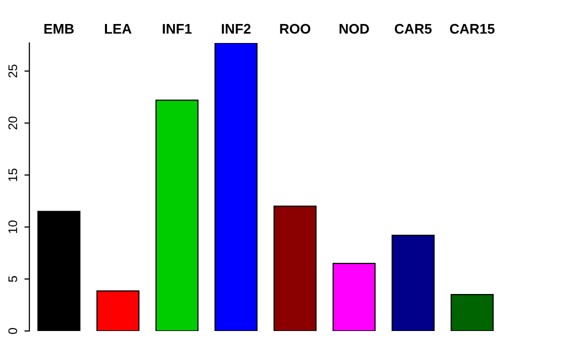  I want to click on x-tick-label: INF1, so click(177, 29).